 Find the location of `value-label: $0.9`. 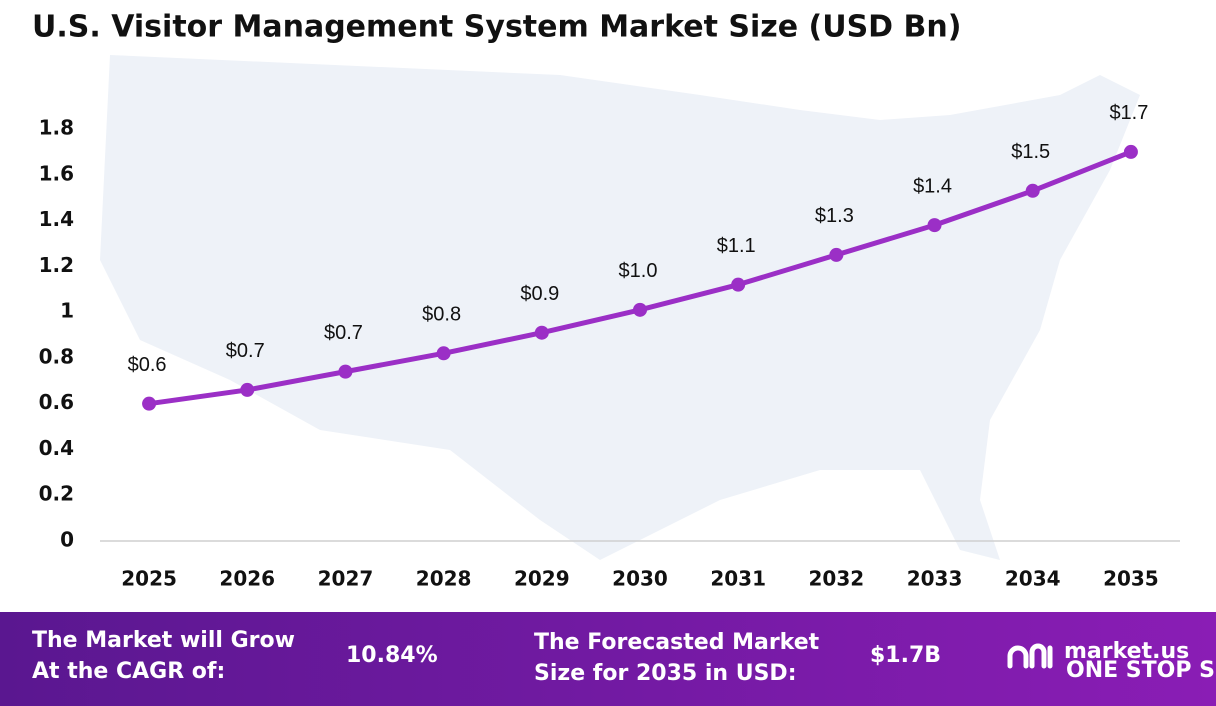

value-label: $0.9 is located at coordinates (539, 294).